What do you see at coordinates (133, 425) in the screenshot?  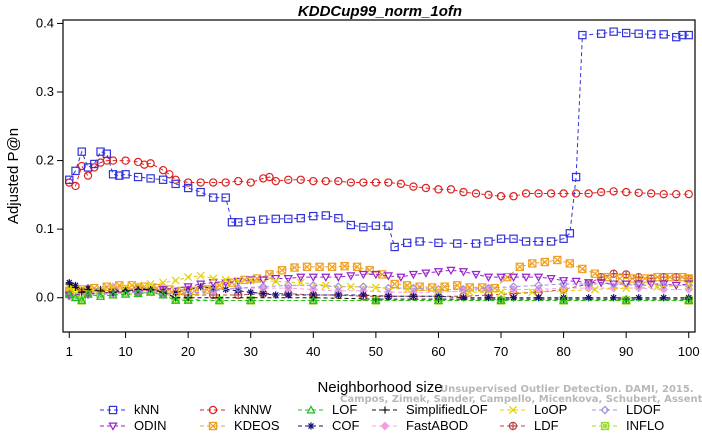 I see `legend-item-odin: ODIN` at bounding box center [133, 425].